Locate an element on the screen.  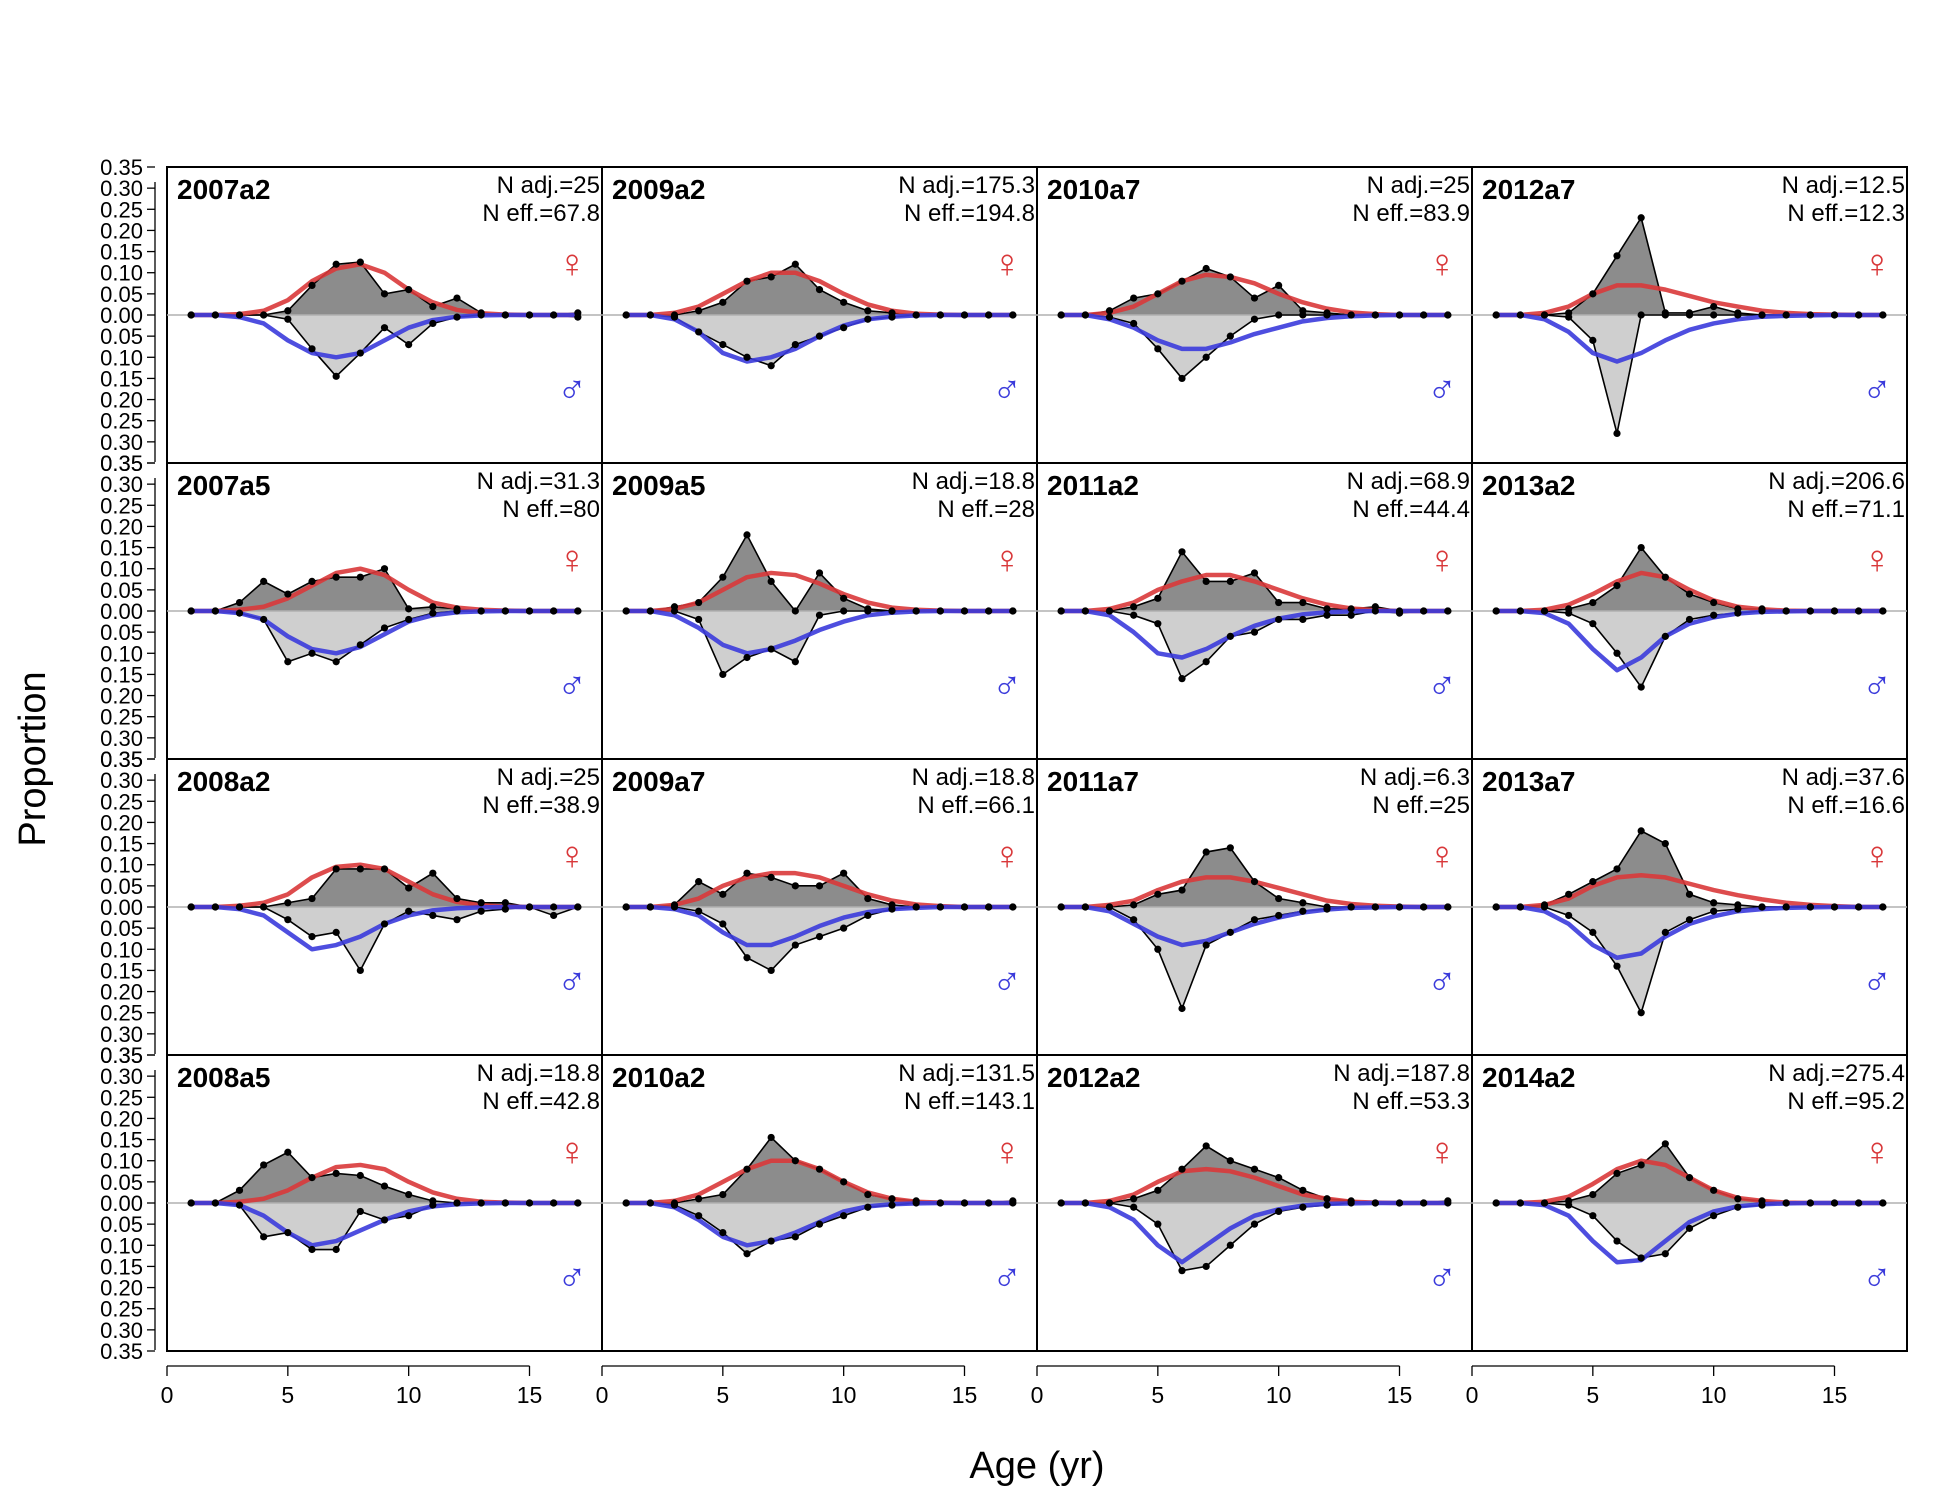
male-expected-line is located at coordinates (1689, 338).